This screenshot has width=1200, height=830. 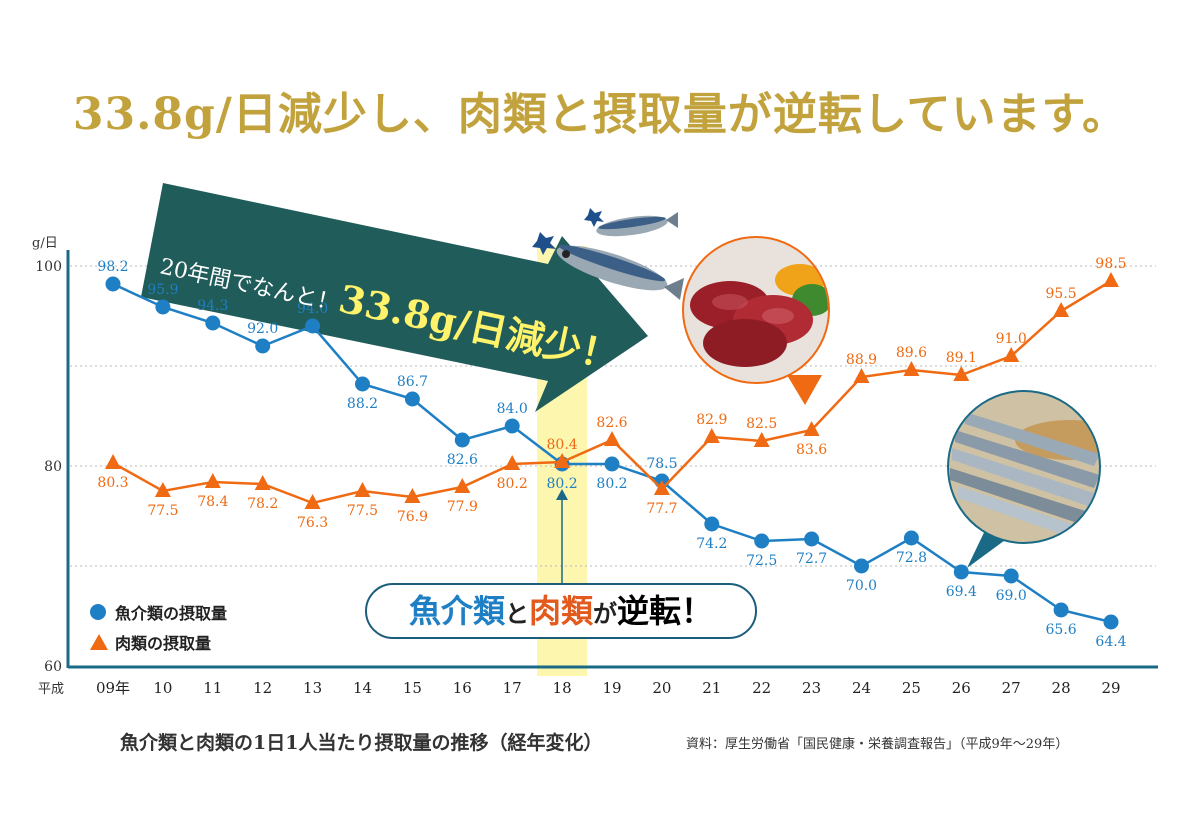 I want to click on x-tick-label: 12, so click(x=262, y=688).